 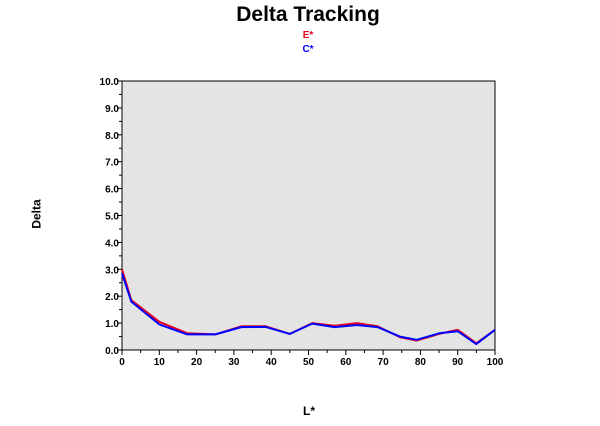 I want to click on legend-label-e: E*, so click(x=308, y=35).